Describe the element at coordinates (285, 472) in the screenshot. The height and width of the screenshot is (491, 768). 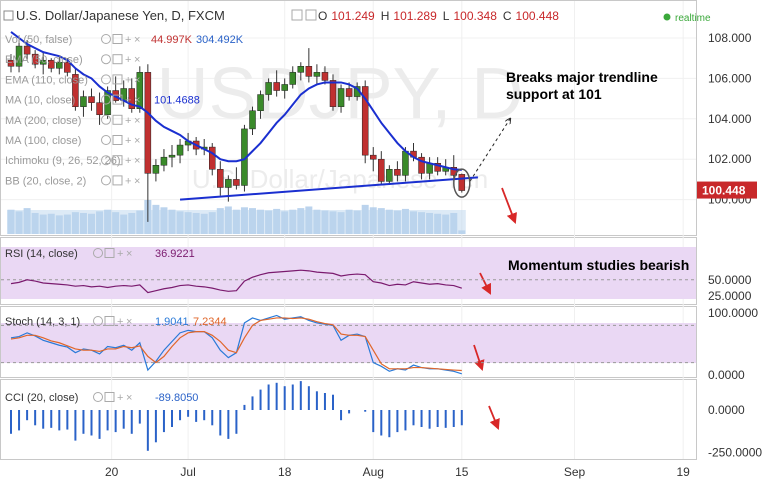
I see `time-tick-label: 18` at that location.